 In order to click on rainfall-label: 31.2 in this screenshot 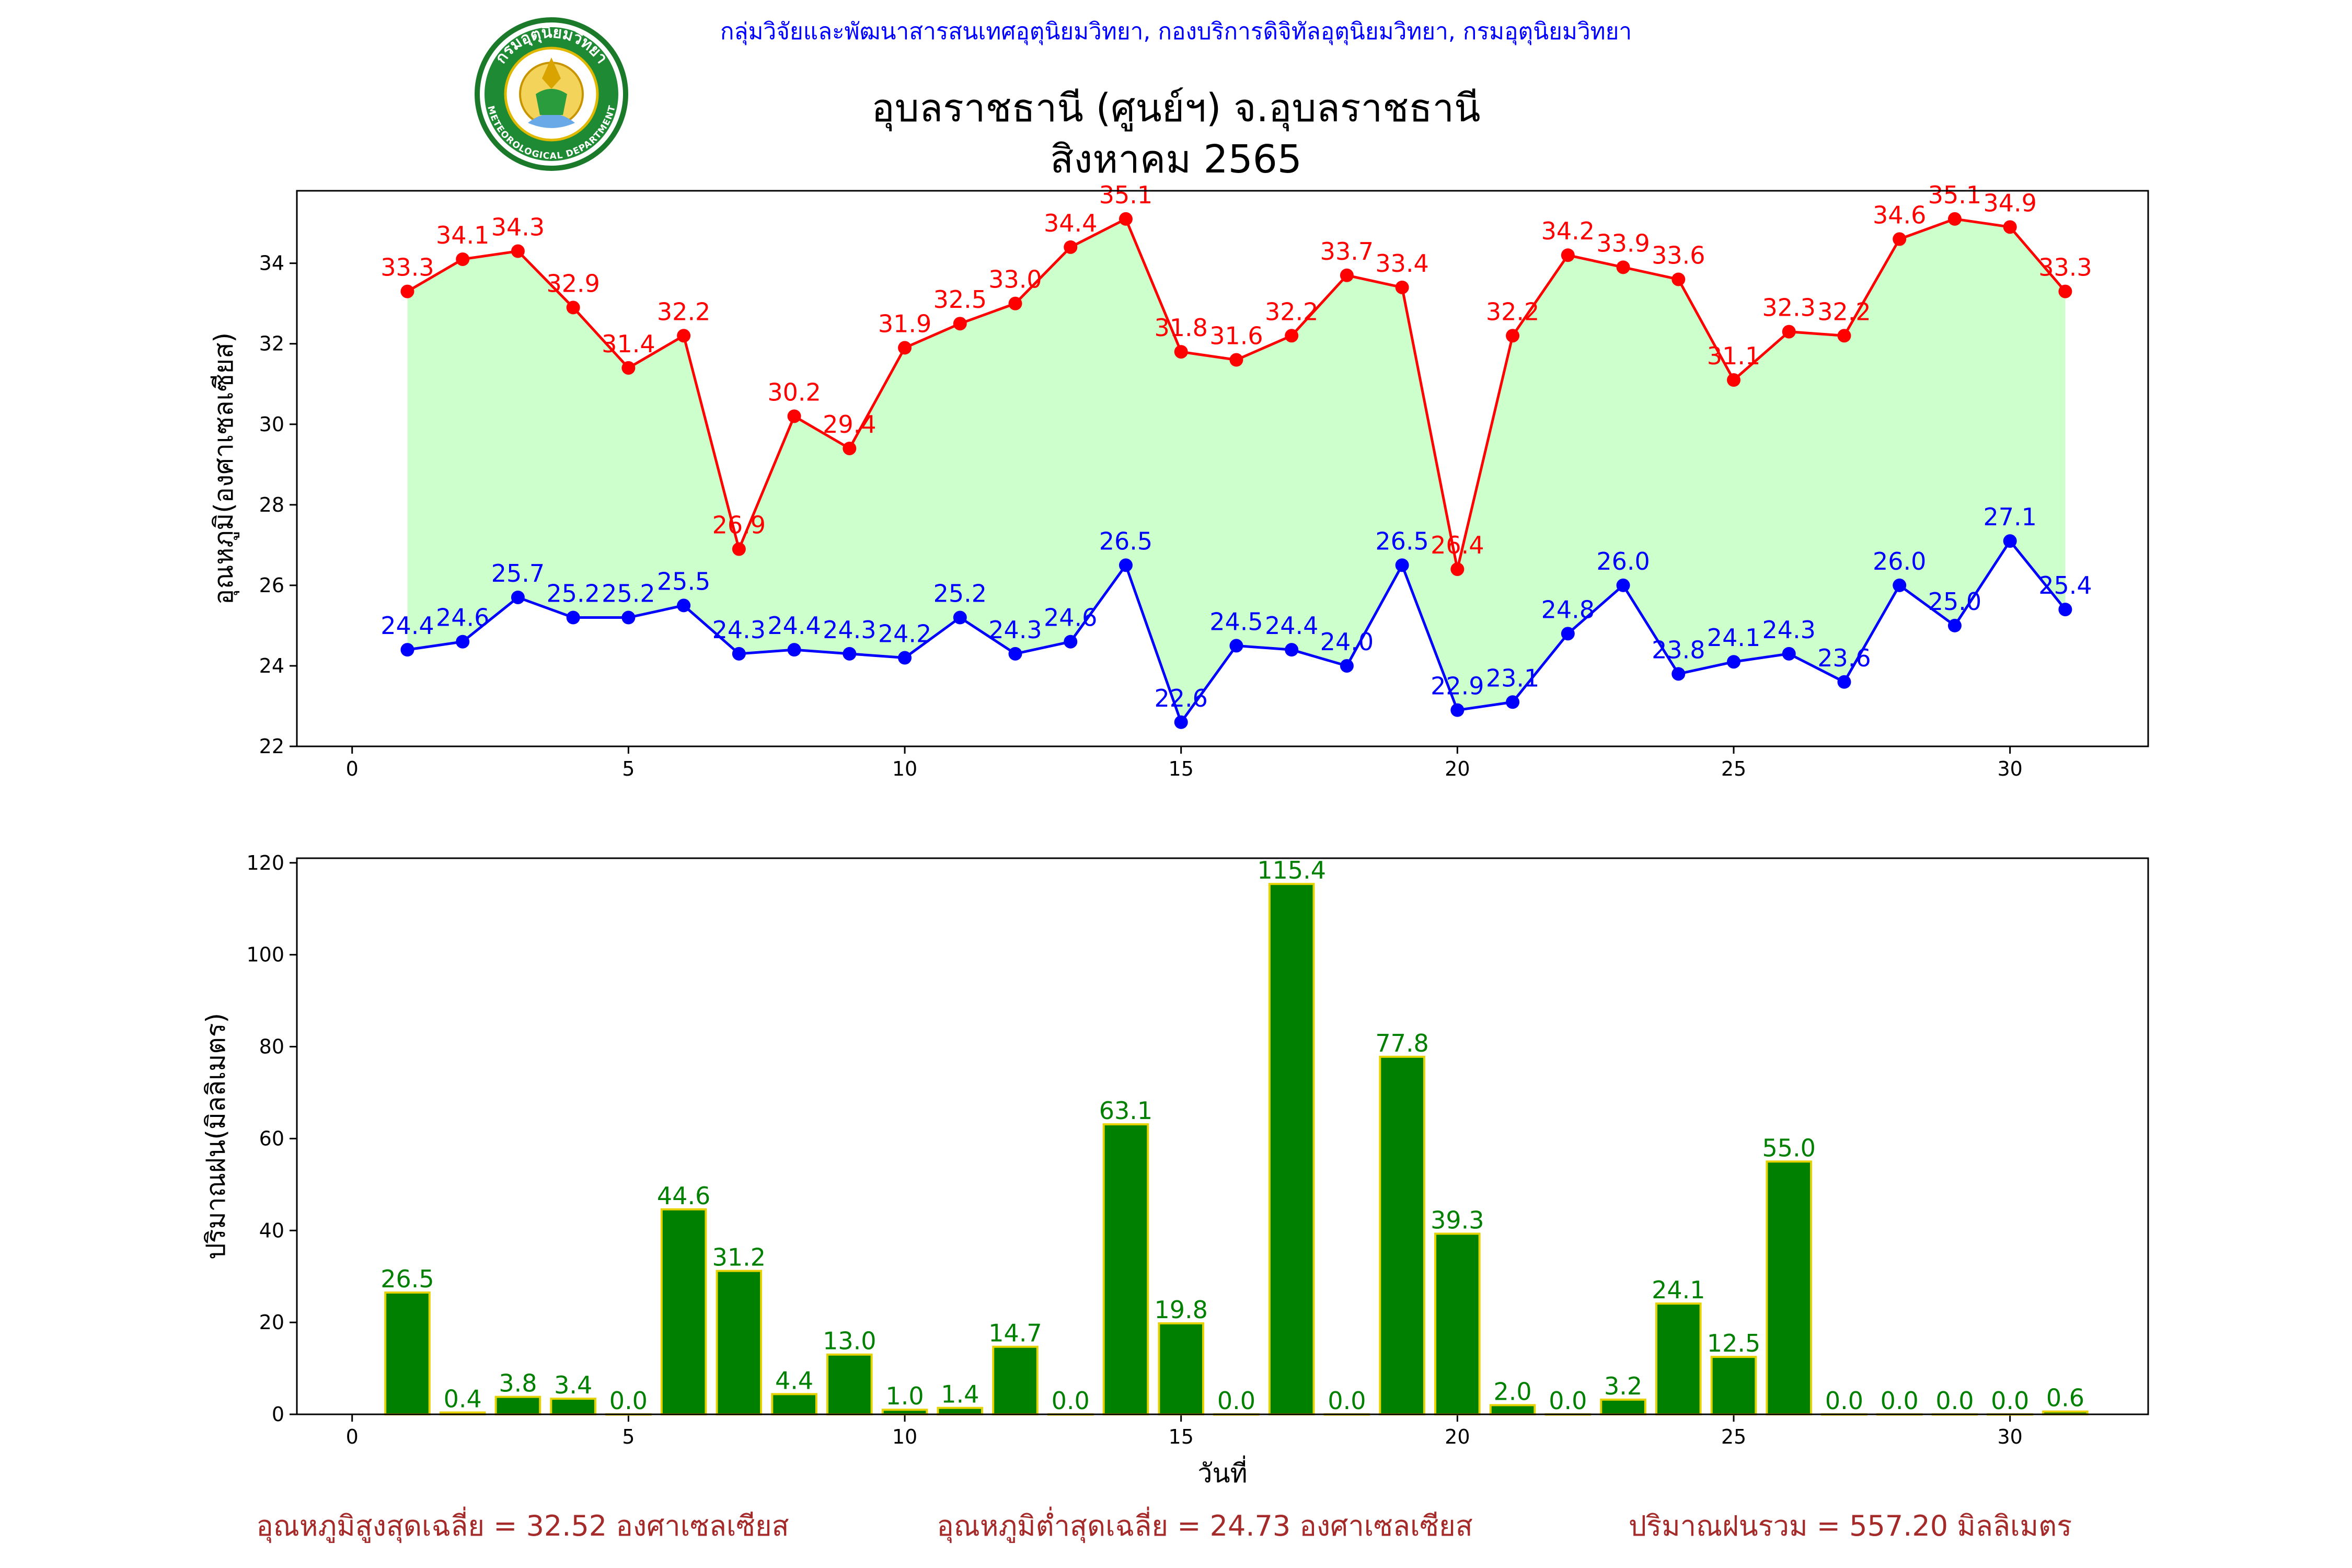, I will do `click(739, 1257)`.